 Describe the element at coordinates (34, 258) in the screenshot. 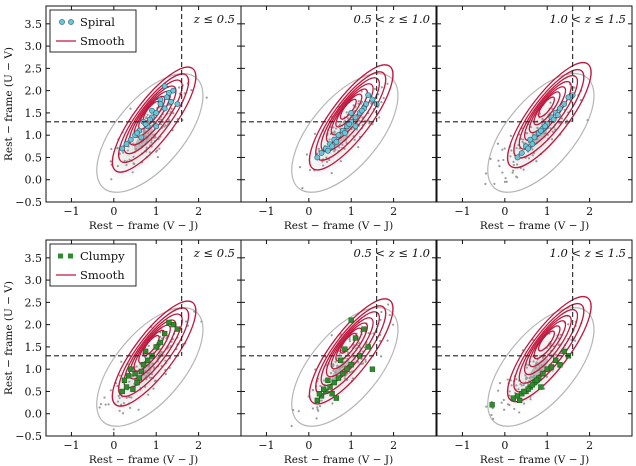

I see `y-tick-label: 3.5` at that location.